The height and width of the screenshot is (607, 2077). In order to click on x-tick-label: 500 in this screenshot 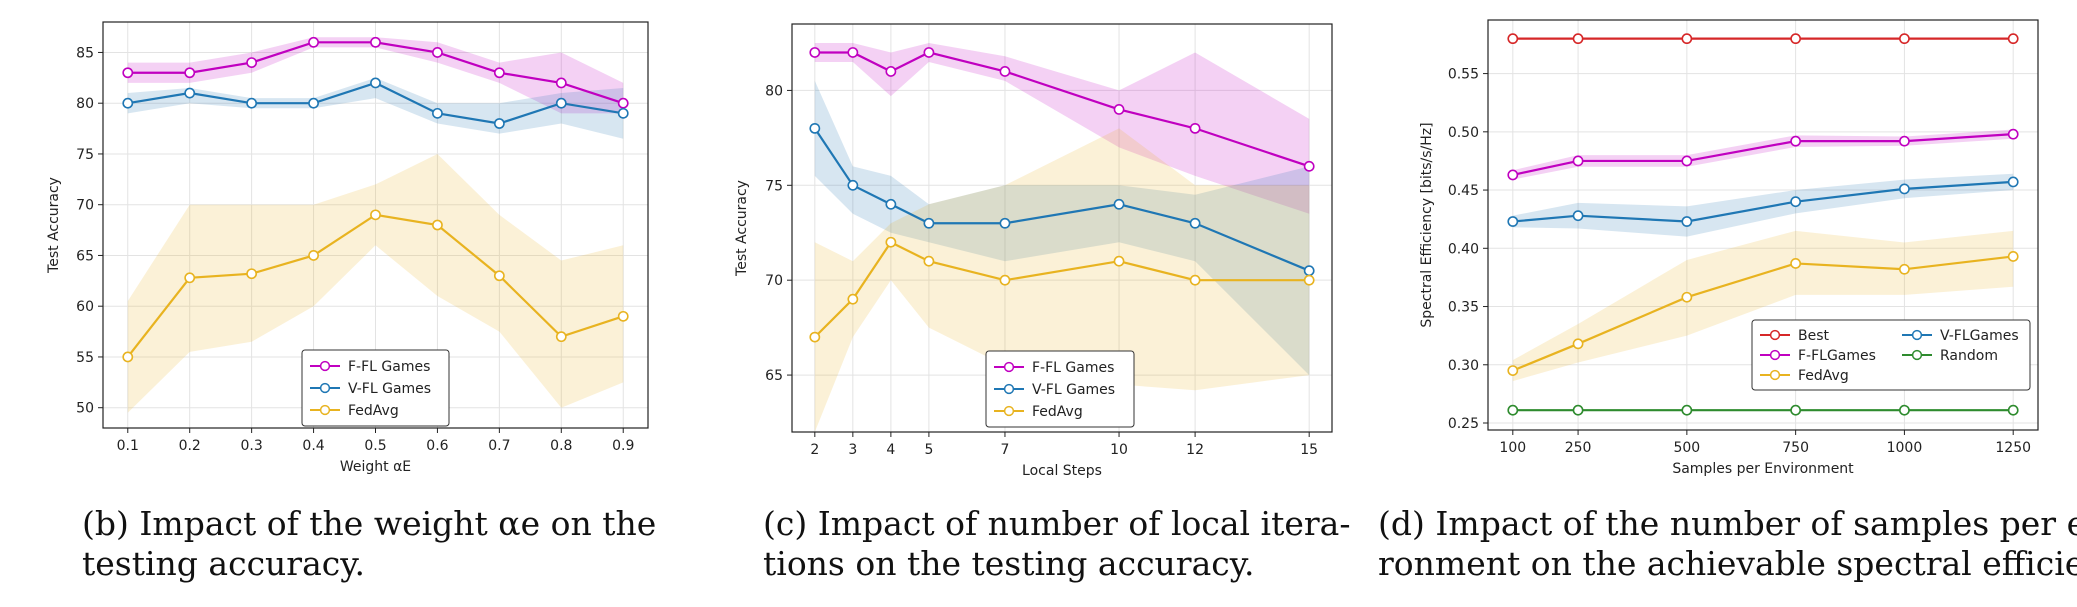, I will do `click(1686, 448)`.